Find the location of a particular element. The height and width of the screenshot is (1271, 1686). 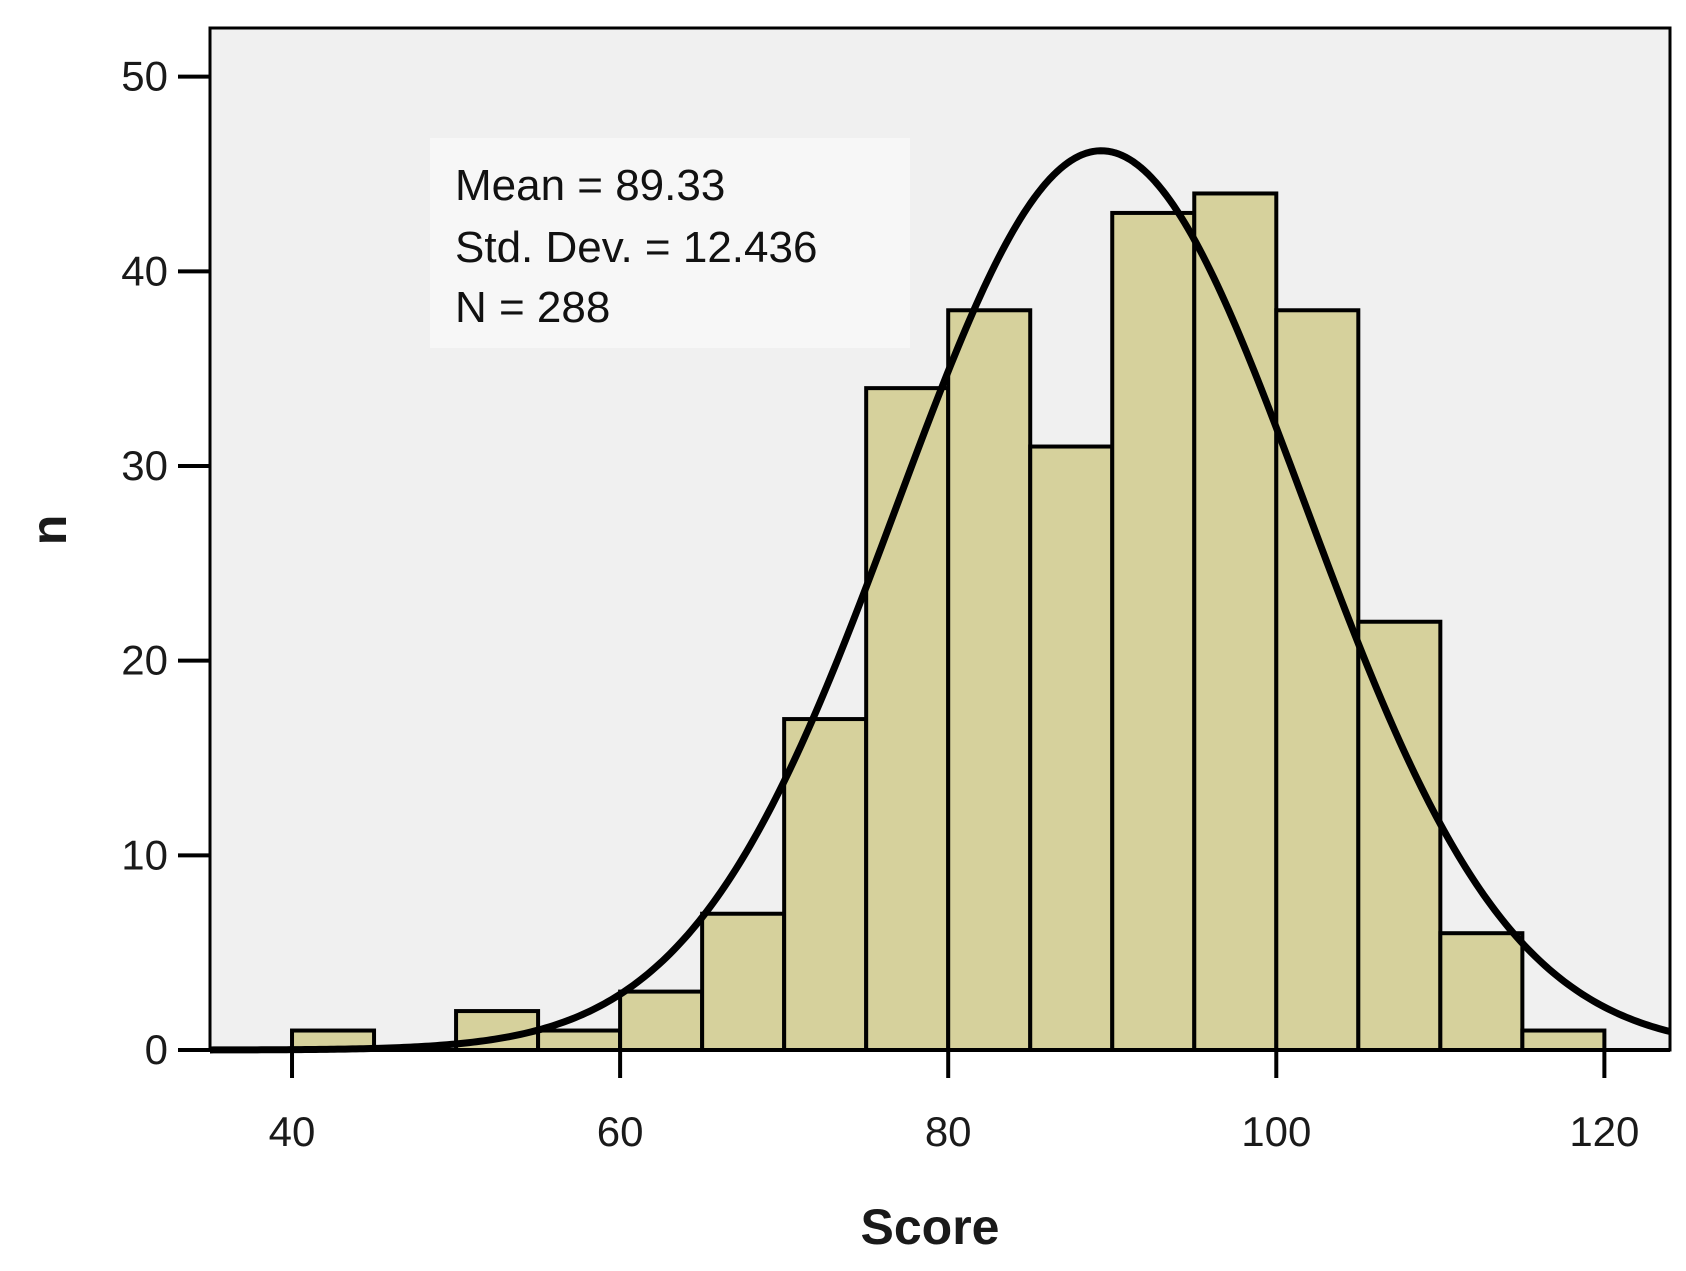

x-tick-label: 120 is located at coordinates (1604, 1131).